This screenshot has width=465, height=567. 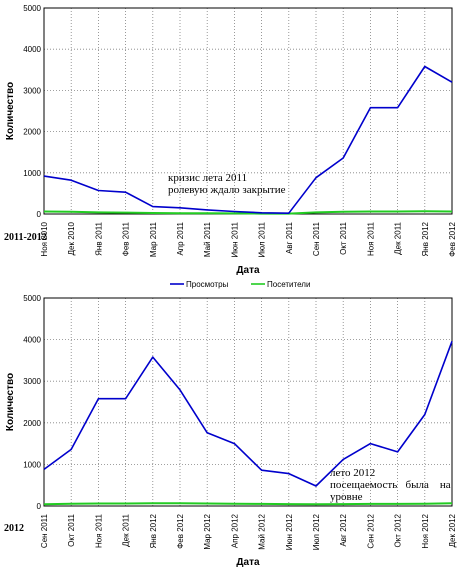 I want to click on x-tick-label: Июн 2011, so click(x=234, y=239).